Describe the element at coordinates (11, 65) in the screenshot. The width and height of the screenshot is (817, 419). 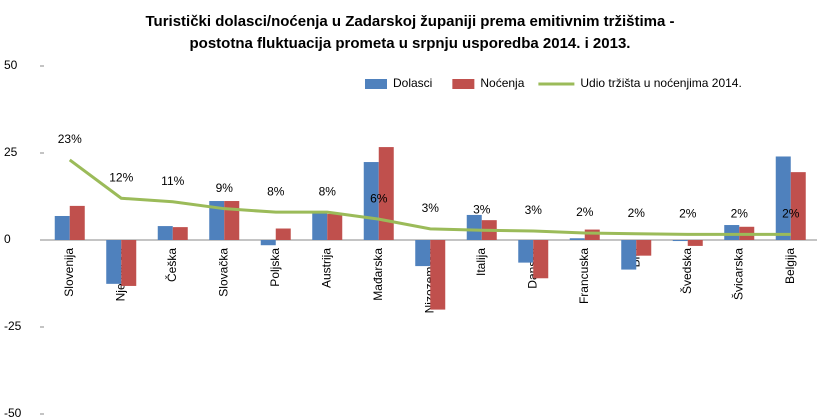
I see `y-tick-label: 50` at that location.